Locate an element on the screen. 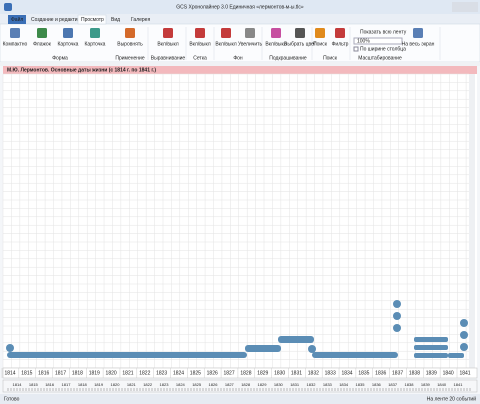  overview-year-label: 1818 is located at coordinates (83, 384).